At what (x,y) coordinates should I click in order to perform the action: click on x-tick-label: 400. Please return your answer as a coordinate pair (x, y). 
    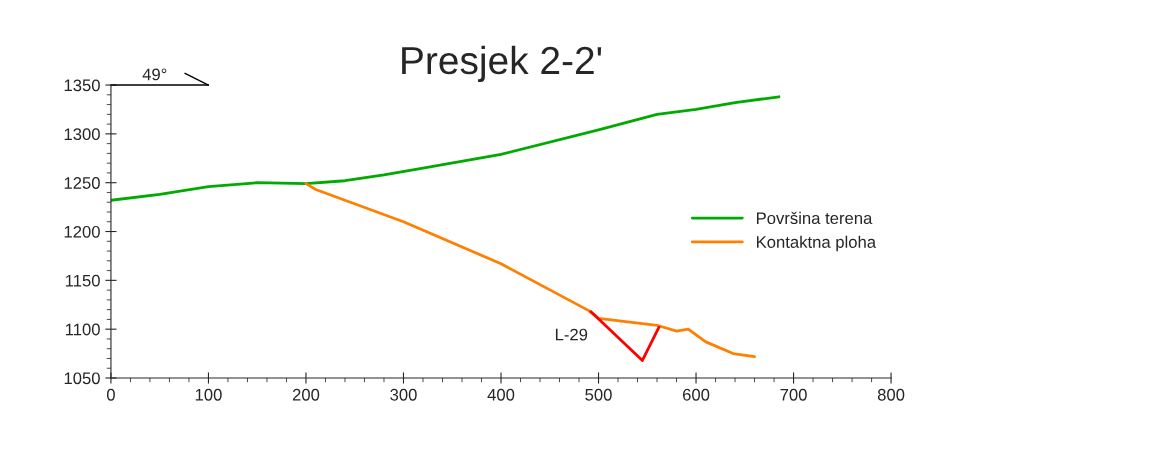
    Looking at the image, I should click on (501, 394).